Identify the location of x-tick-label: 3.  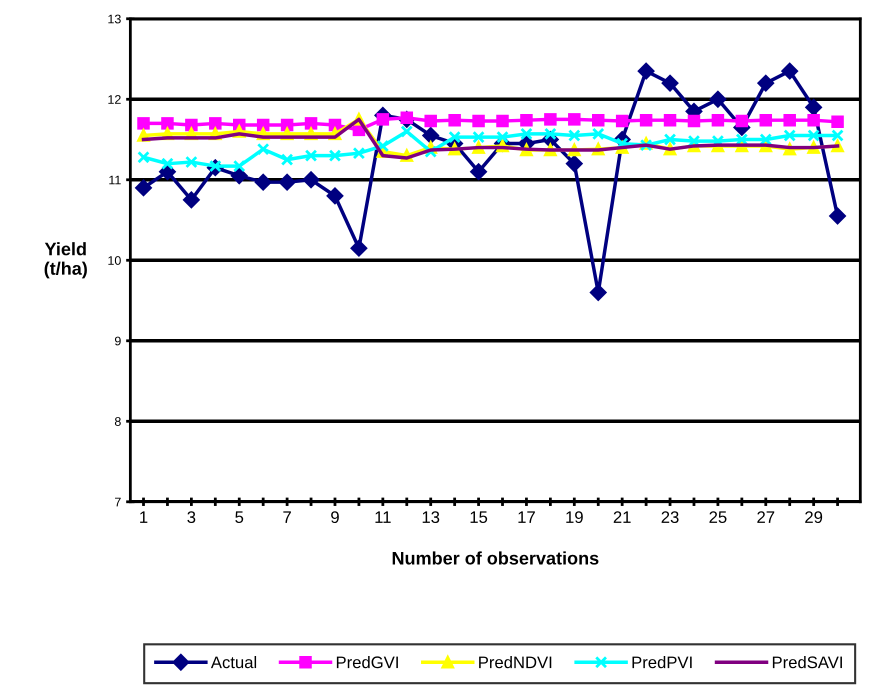
(191, 517).